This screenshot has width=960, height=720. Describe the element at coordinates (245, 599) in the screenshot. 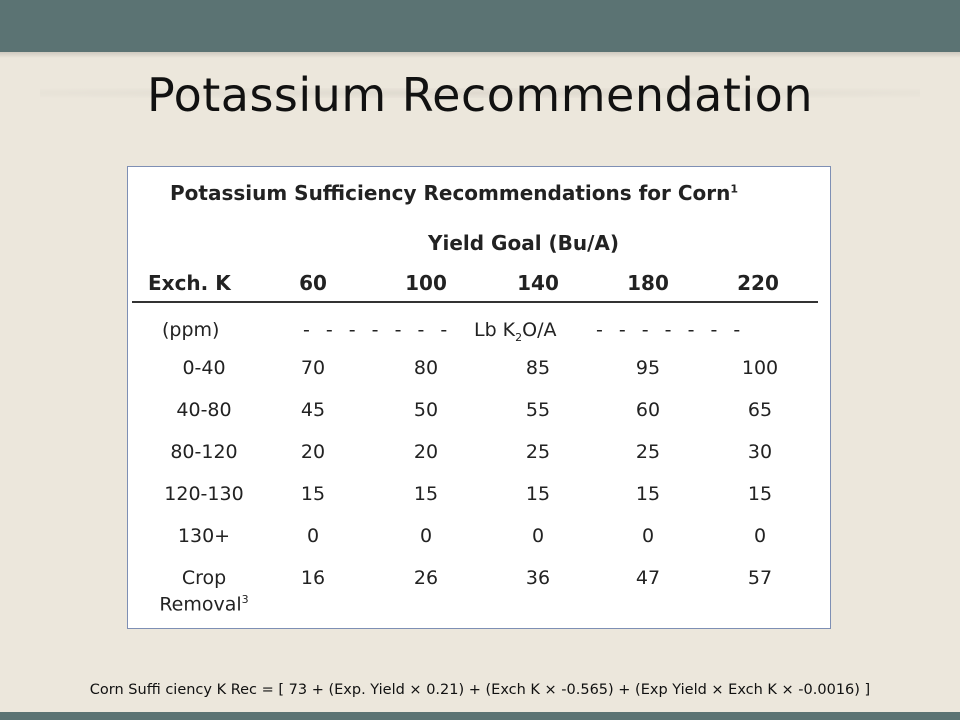

I see `crop-removal-footnote: 3` at that location.